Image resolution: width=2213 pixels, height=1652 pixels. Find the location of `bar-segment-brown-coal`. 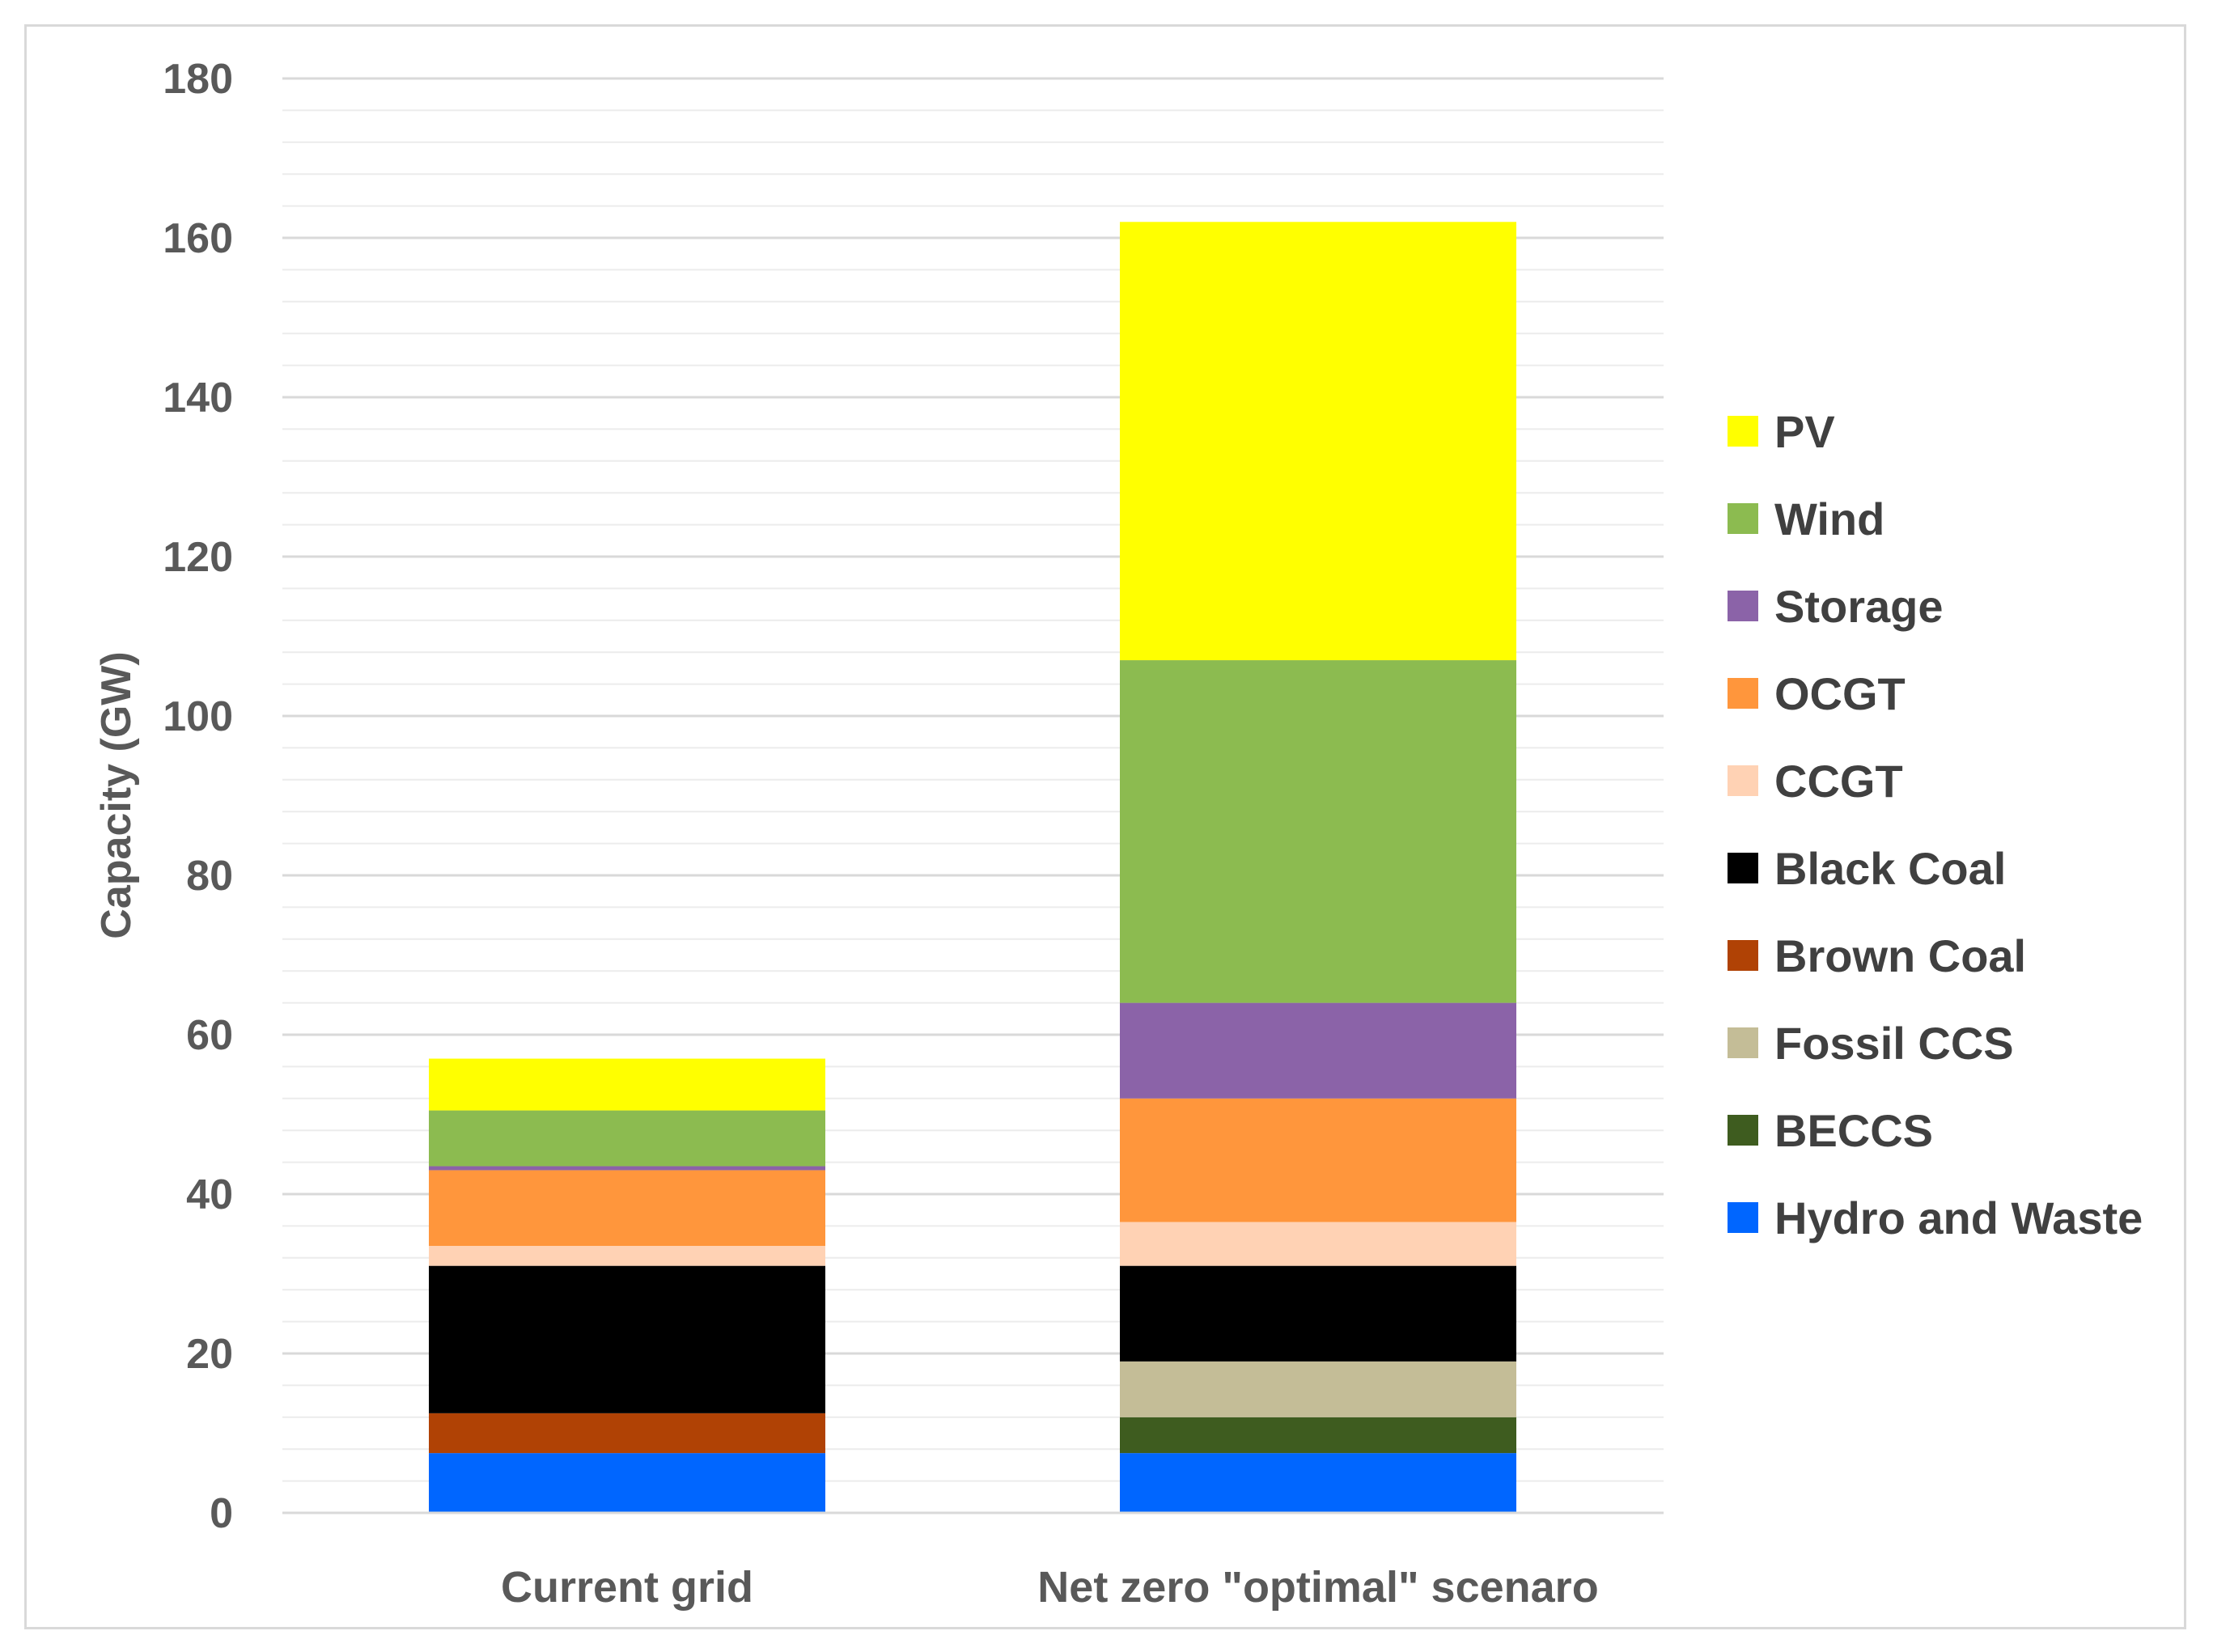

bar-segment-brown-coal is located at coordinates (627, 1433).